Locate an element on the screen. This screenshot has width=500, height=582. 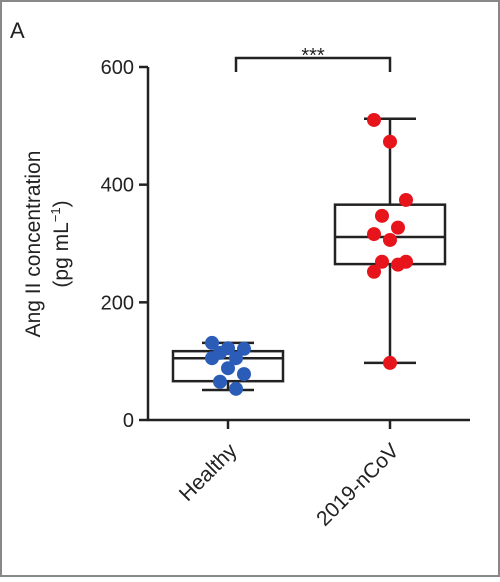
box is located at coordinates (390, 234).